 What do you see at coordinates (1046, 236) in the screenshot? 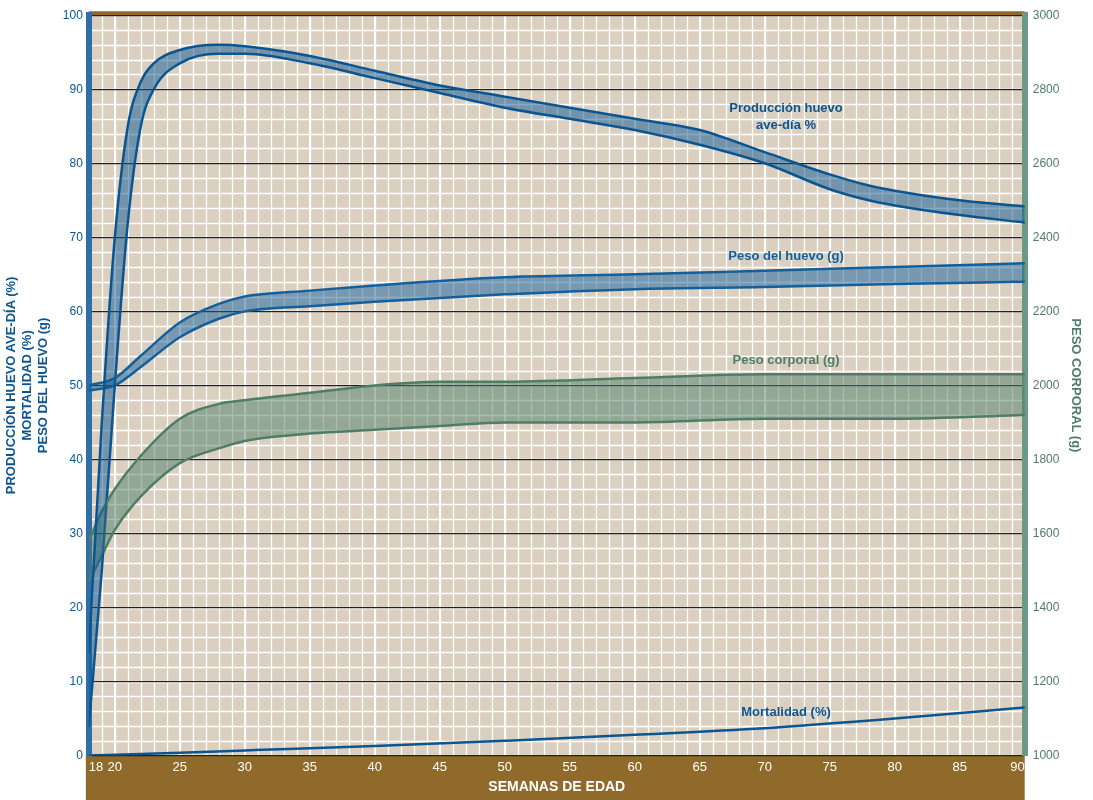
I see `y2-tick-label: 2400` at bounding box center [1046, 236].